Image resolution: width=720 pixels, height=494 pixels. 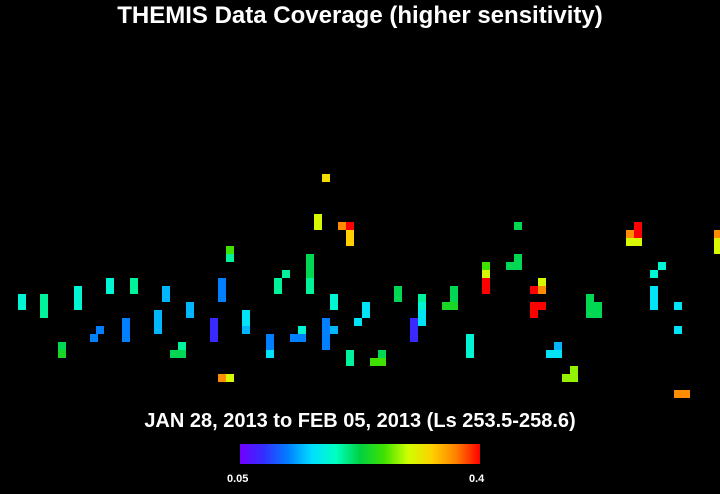 I want to click on colorbar, so click(x=360, y=454).